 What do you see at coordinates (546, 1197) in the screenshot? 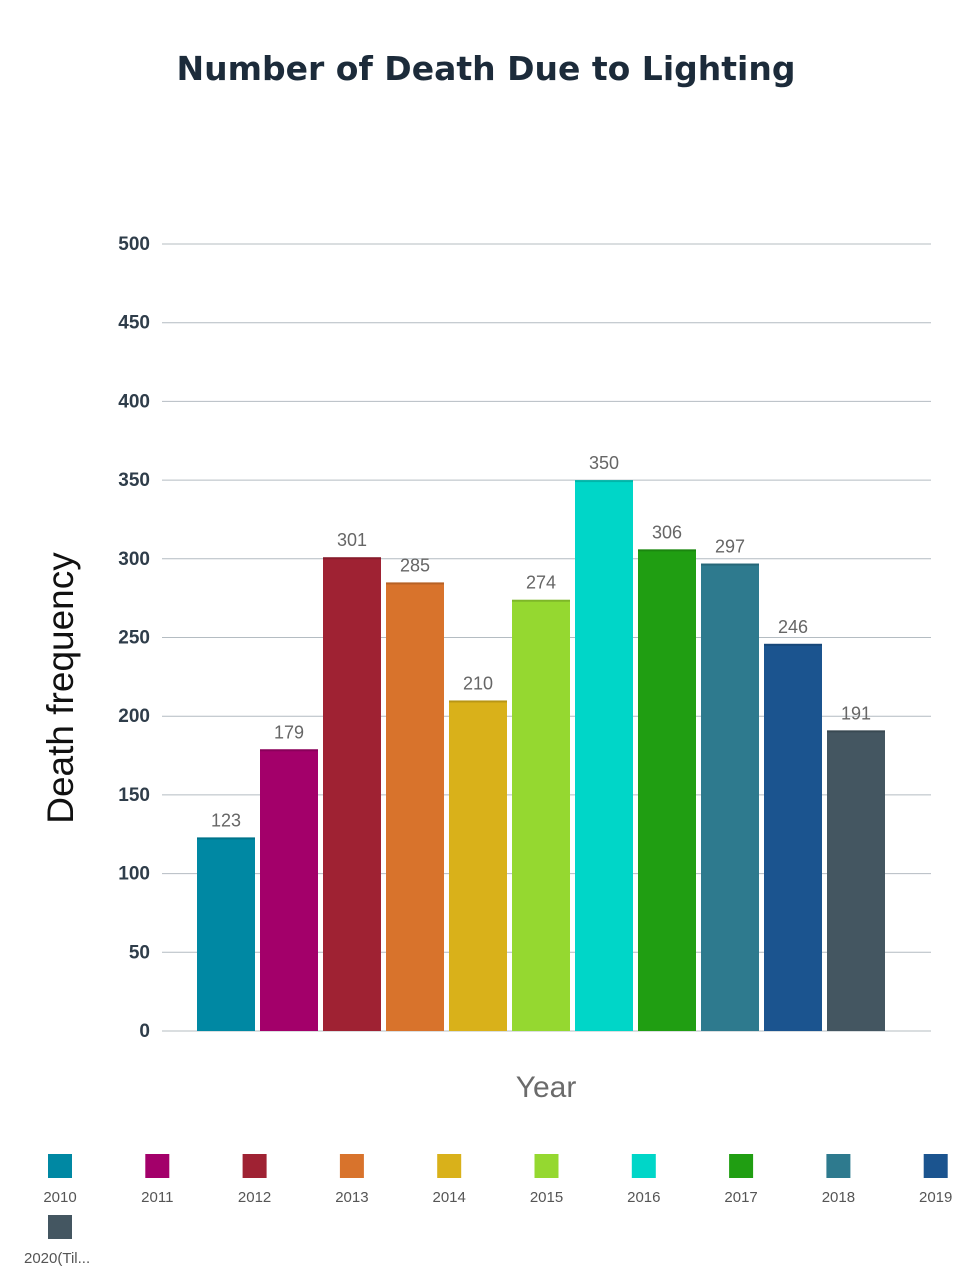
I see `legend-label: 2015` at bounding box center [546, 1197].